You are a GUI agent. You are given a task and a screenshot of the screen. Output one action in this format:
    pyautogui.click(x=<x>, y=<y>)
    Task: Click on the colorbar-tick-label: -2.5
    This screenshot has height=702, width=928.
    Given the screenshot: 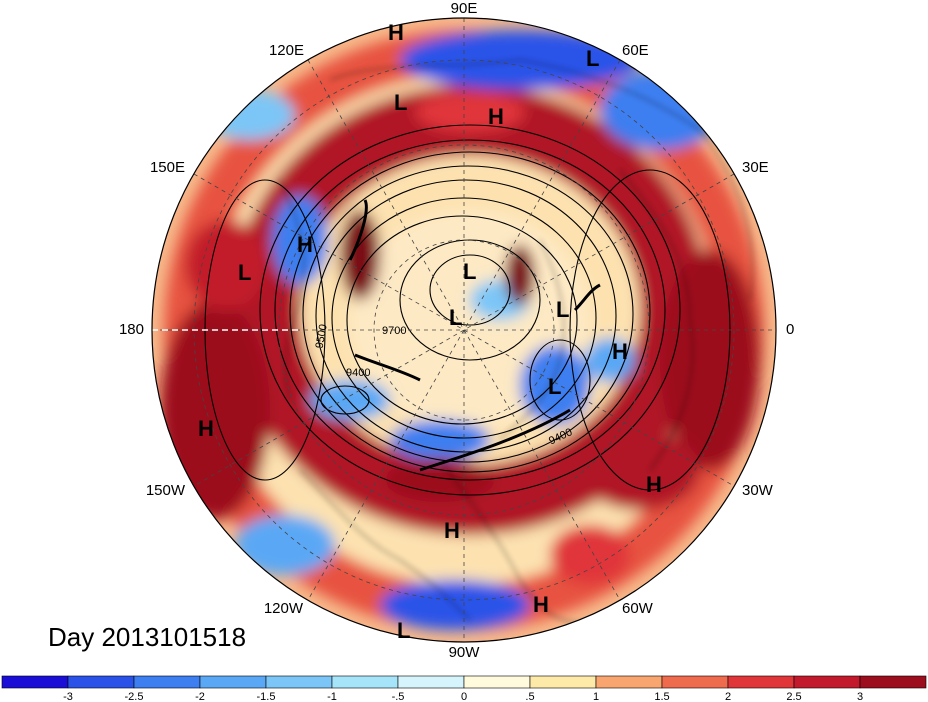 What is the action you would take?
    pyautogui.click(x=134, y=696)
    